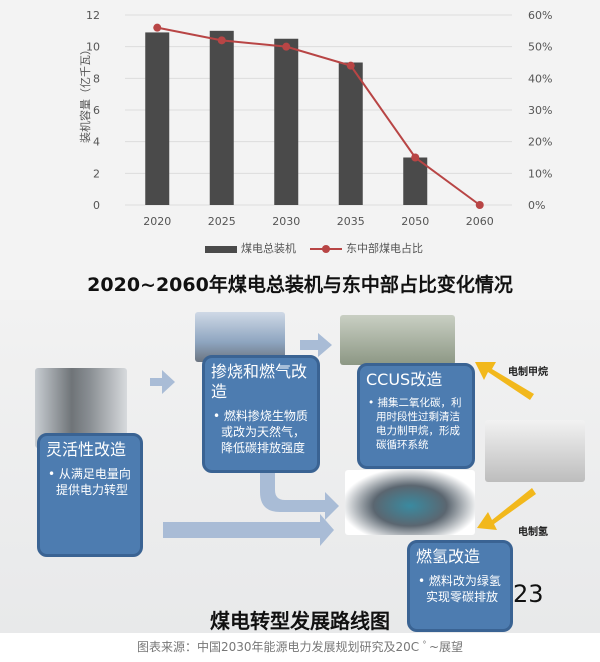 This screenshot has height=662, width=600. What do you see at coordinates (540, 142) in the screenshot?
I see `y2-tick-label: 20%` at bounding box center [540, 142].